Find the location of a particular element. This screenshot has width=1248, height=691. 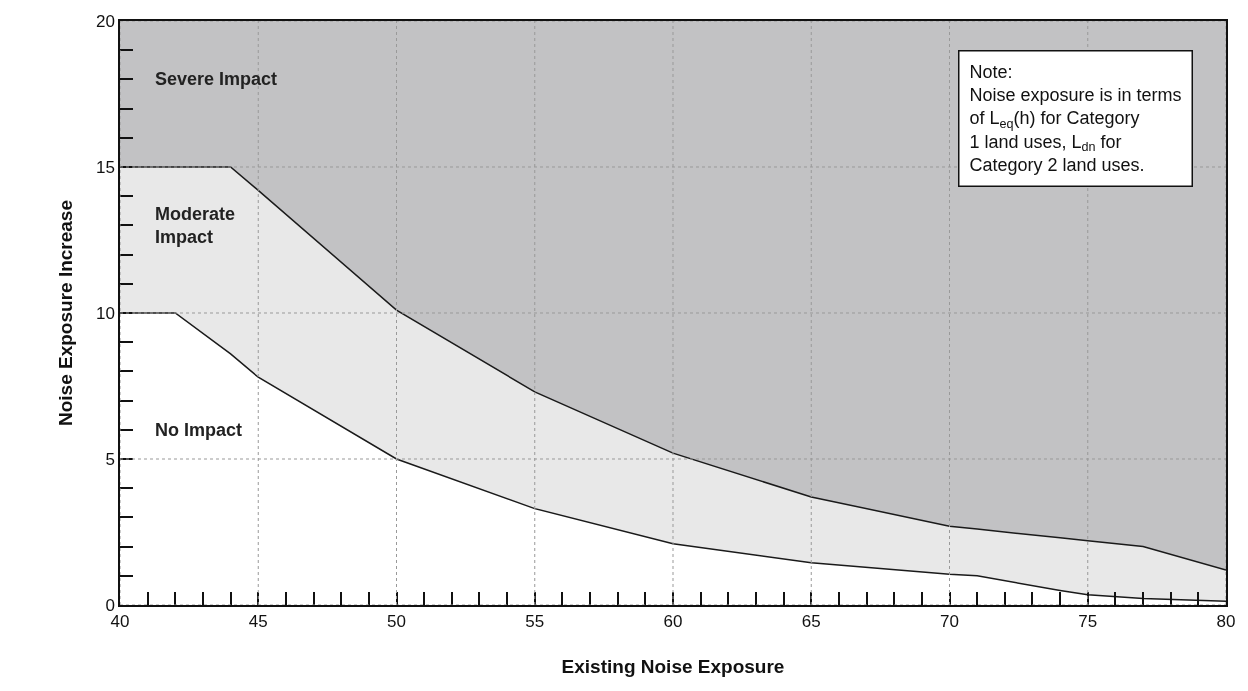

x-tick-label: 45 is located at coordinates (258, 622).